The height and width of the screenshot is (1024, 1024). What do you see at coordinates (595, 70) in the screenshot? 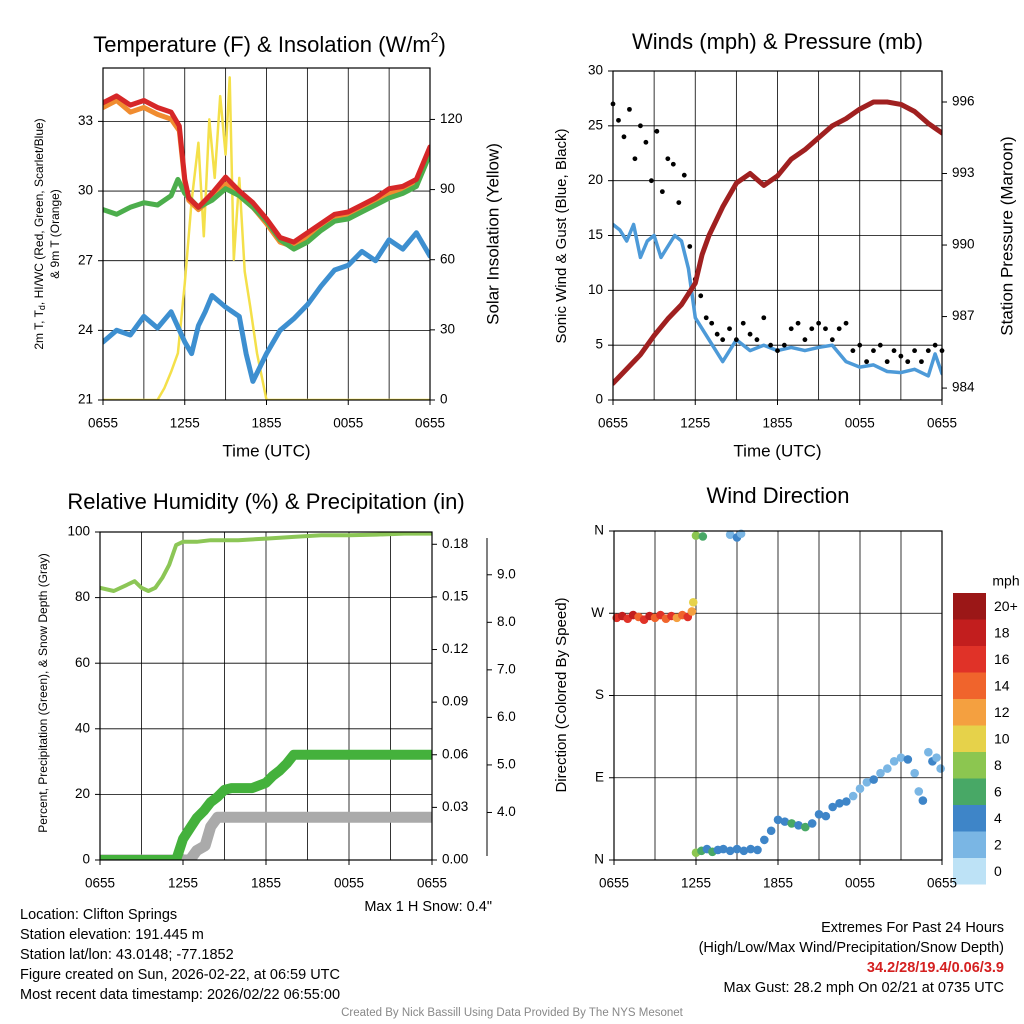
I see `wind-ytick-label: 30` at bounding box center [595, 70].